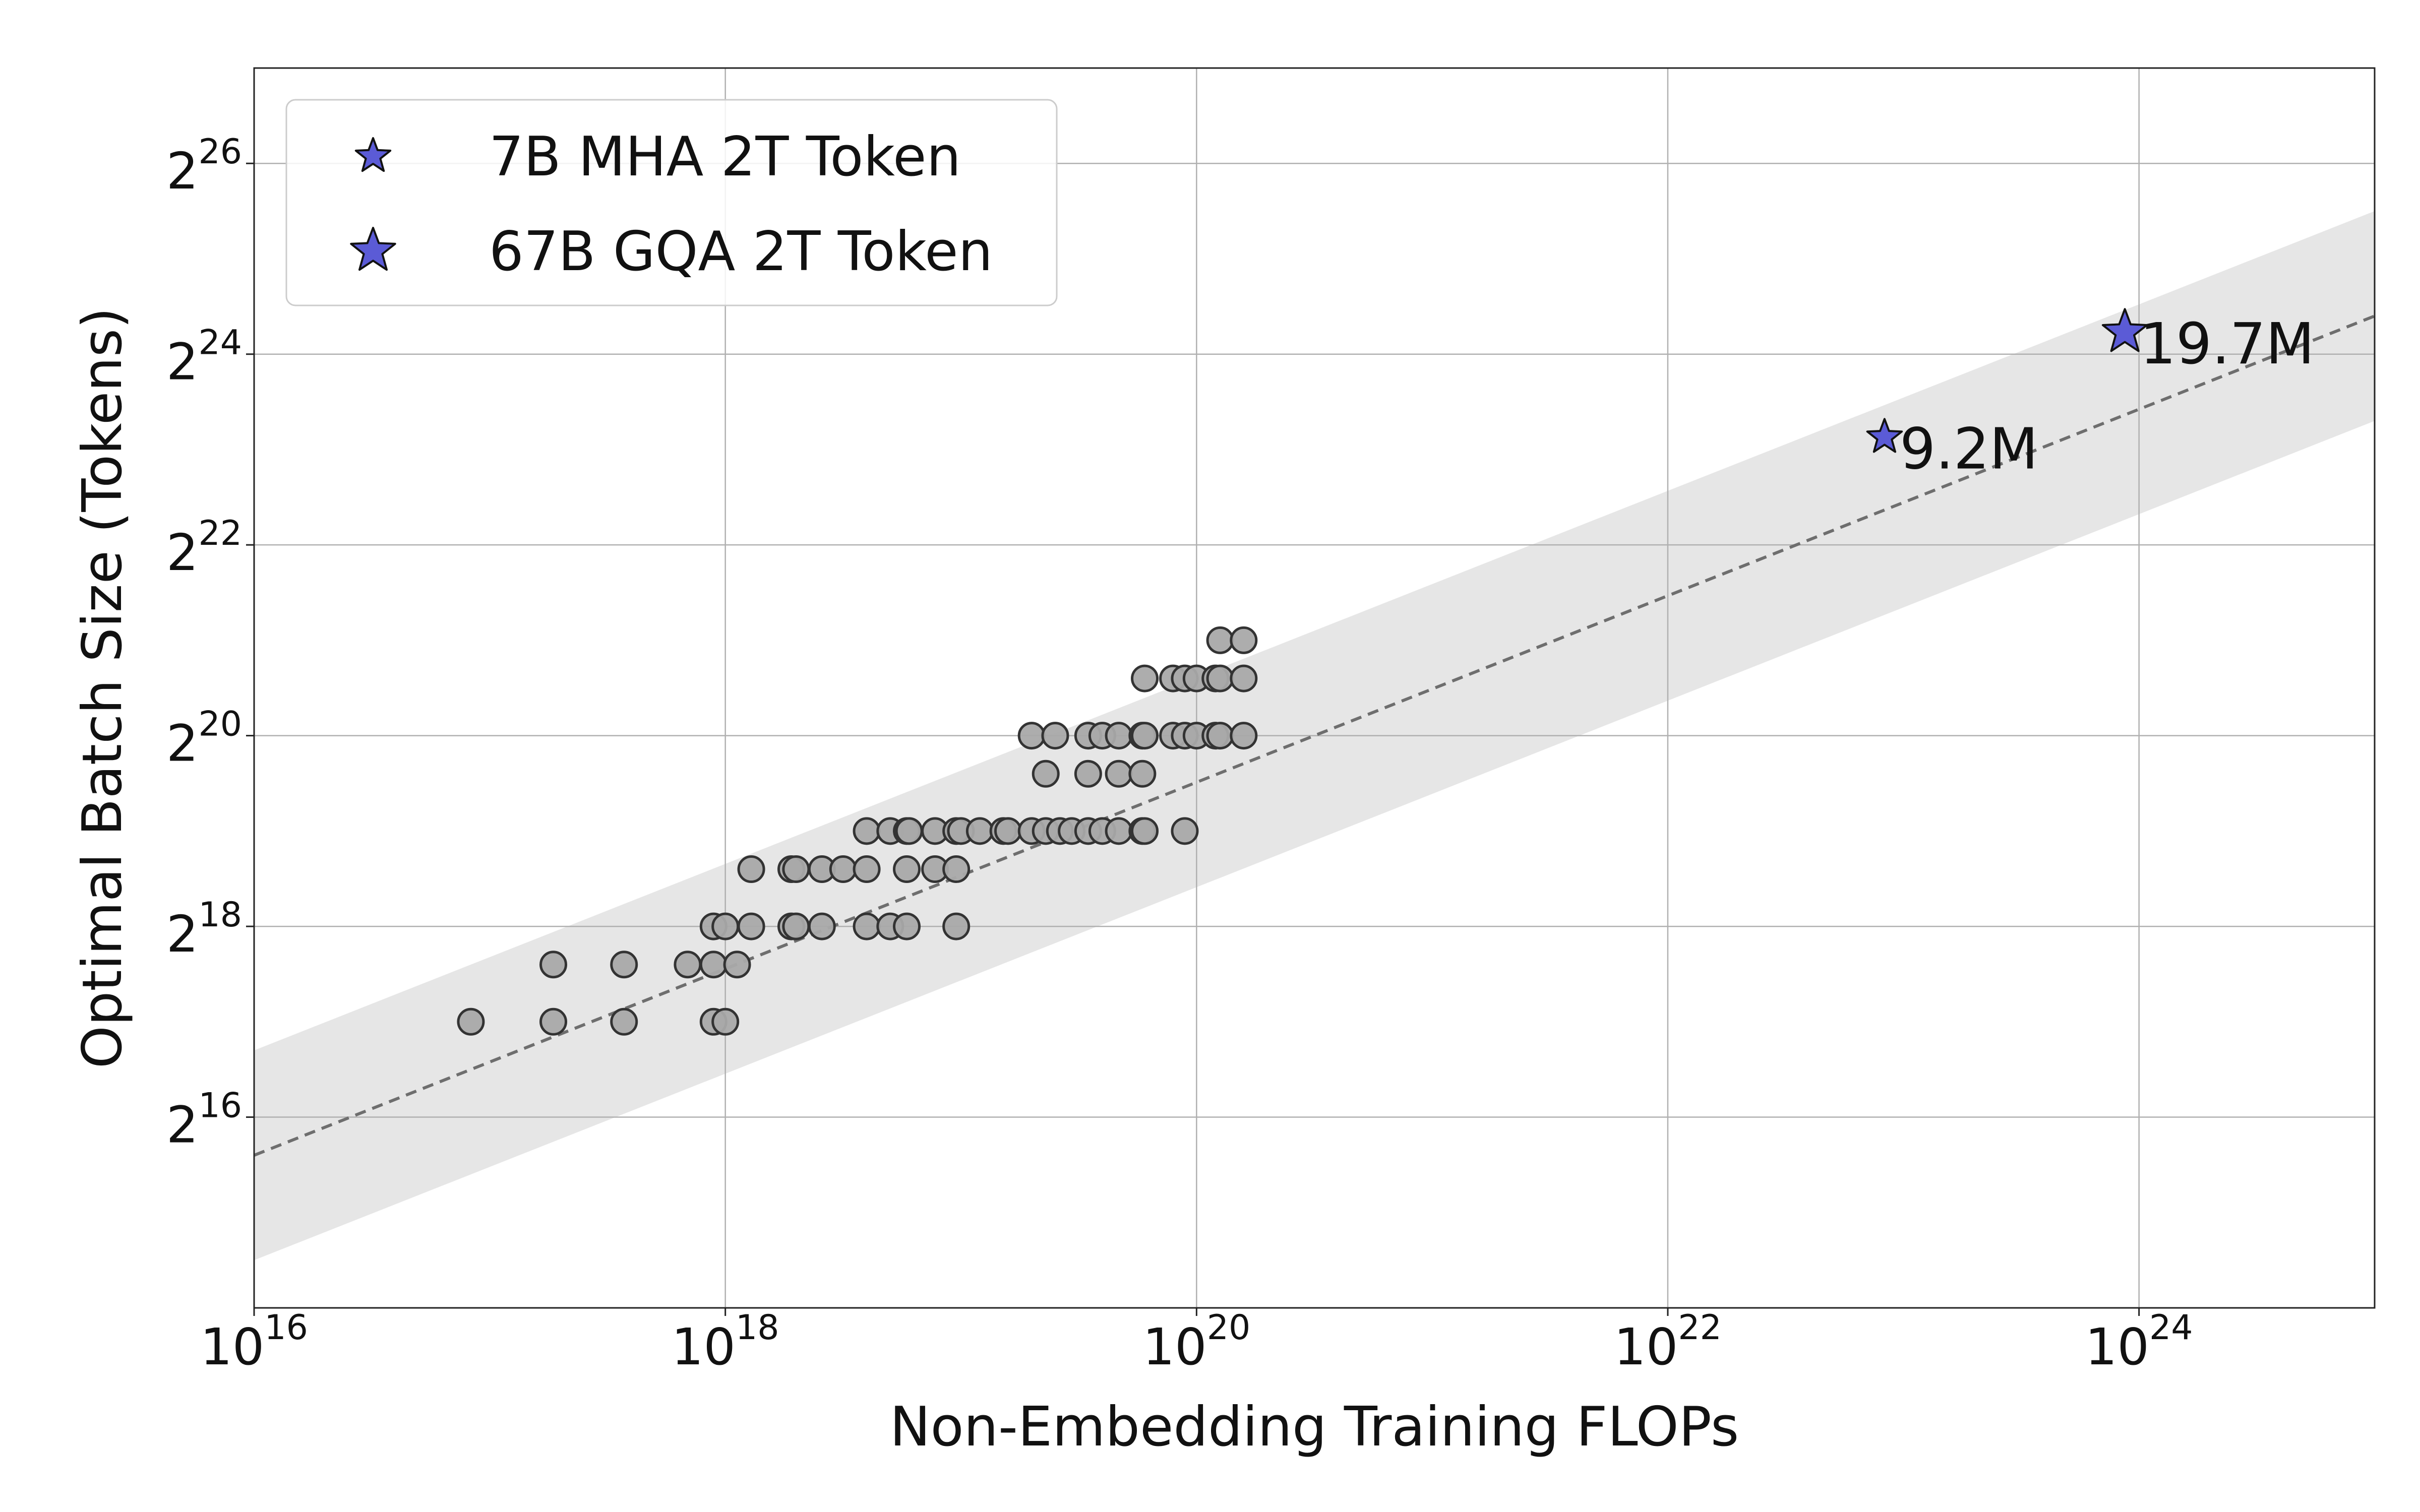 The image size is (2420, 1512). I want to click on y-axis-ticks: 216 218 220 222 224 226, so click(210, 643).